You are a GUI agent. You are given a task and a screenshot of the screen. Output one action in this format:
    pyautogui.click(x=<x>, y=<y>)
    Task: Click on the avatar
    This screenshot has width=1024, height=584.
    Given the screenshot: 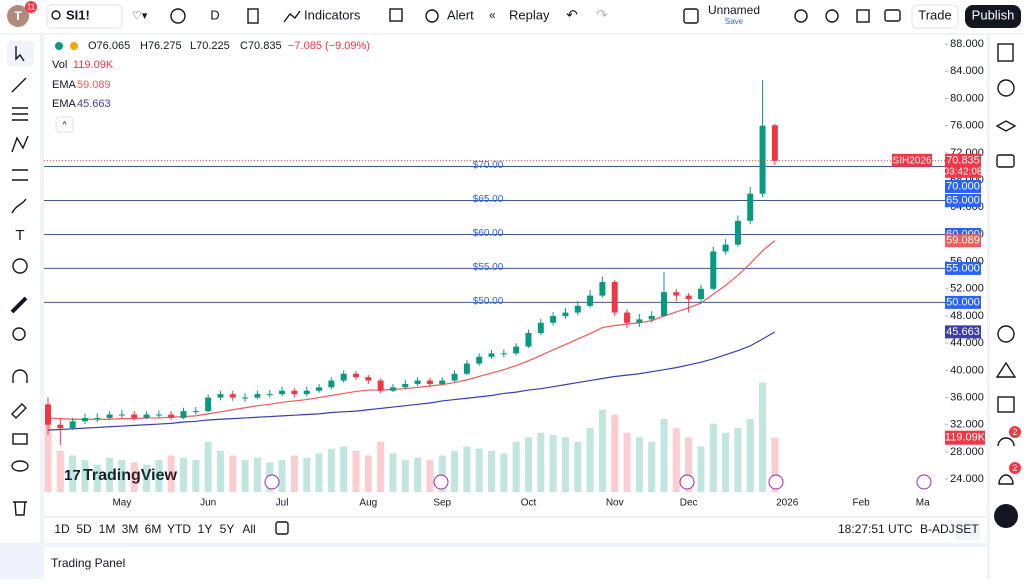 What is the action you would take?
    pyautogui.click(x=18, y=16)
    